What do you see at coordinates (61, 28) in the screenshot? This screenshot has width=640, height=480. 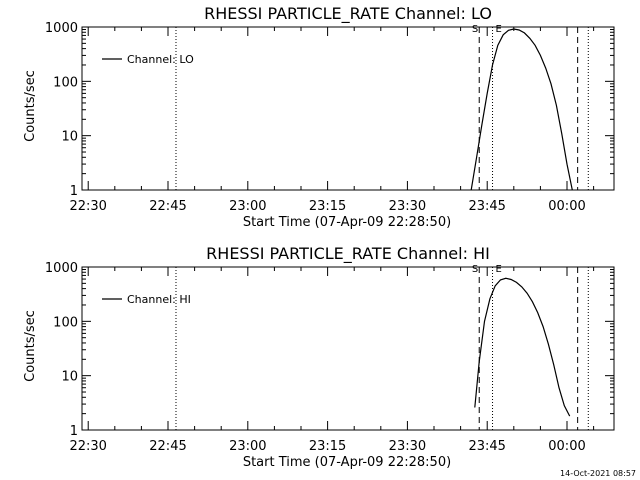 I see `y-tick-label-lo: 1000` at bounding box center [61, 28].